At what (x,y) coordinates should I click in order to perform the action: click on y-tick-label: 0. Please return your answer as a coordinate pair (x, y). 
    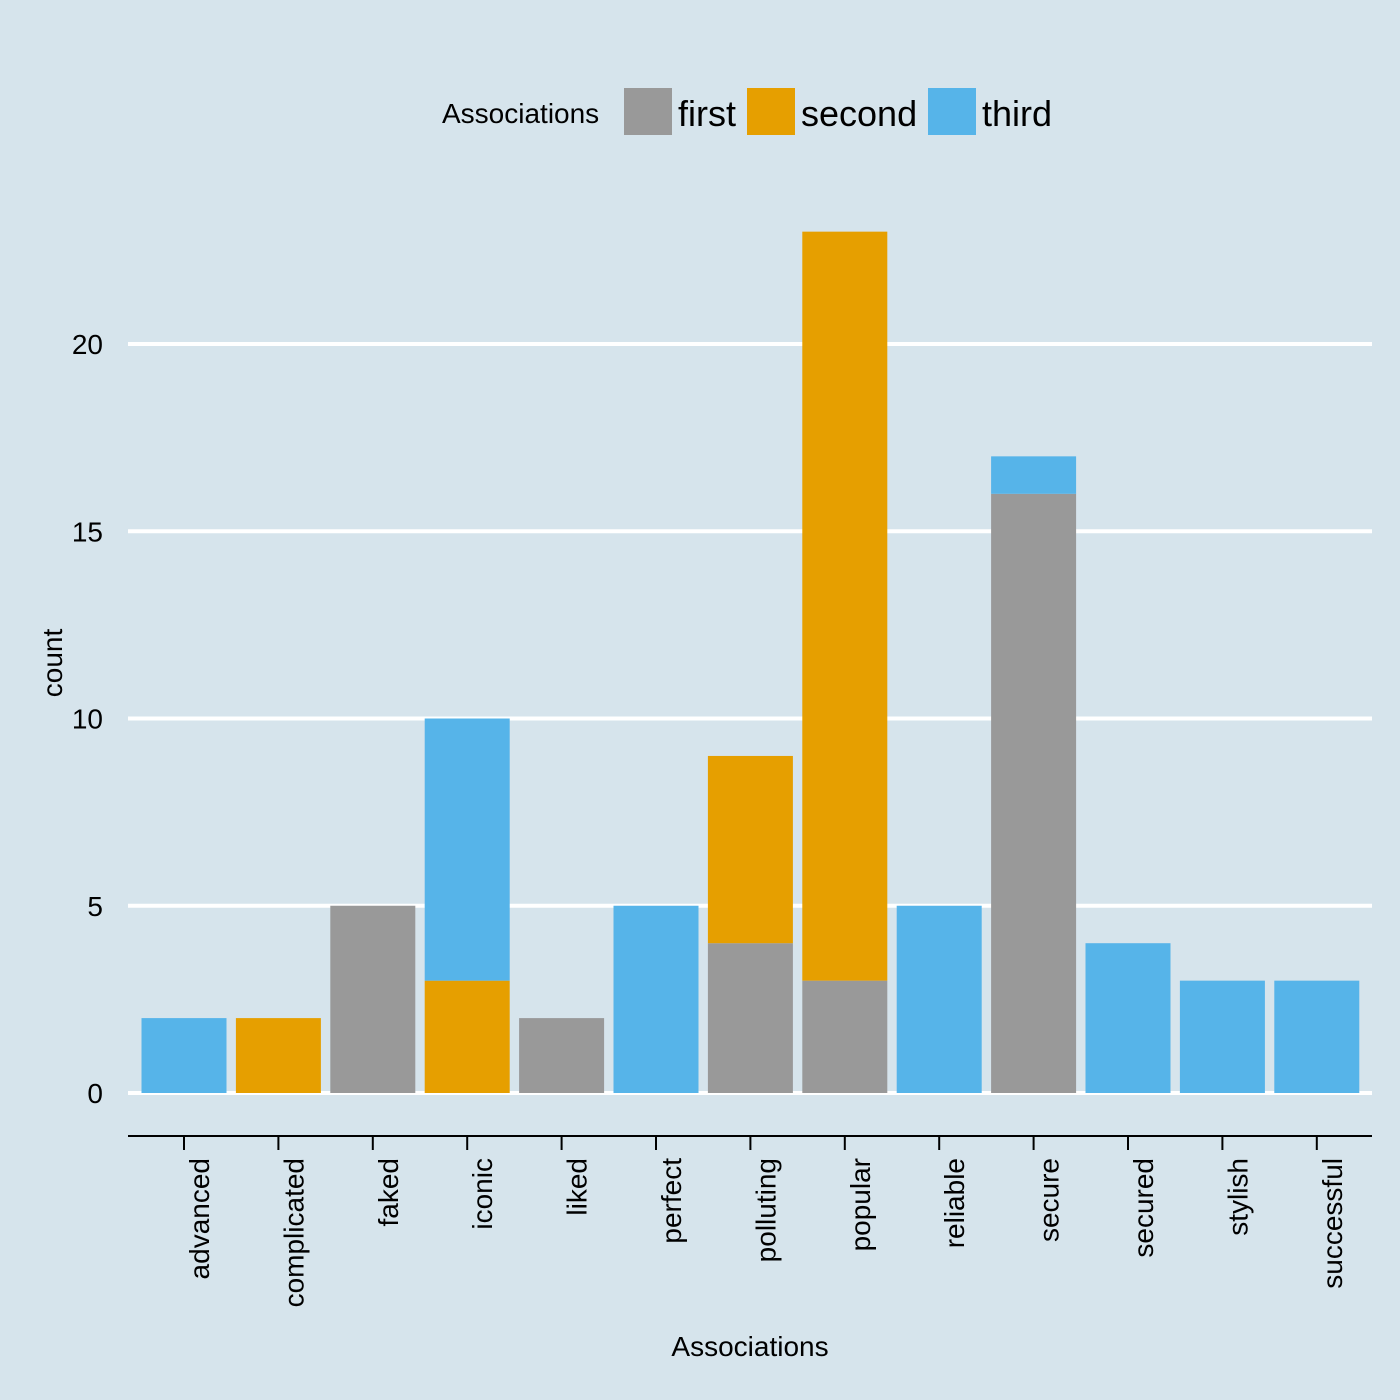
    Looking at the image, I should click on (95, 1093).